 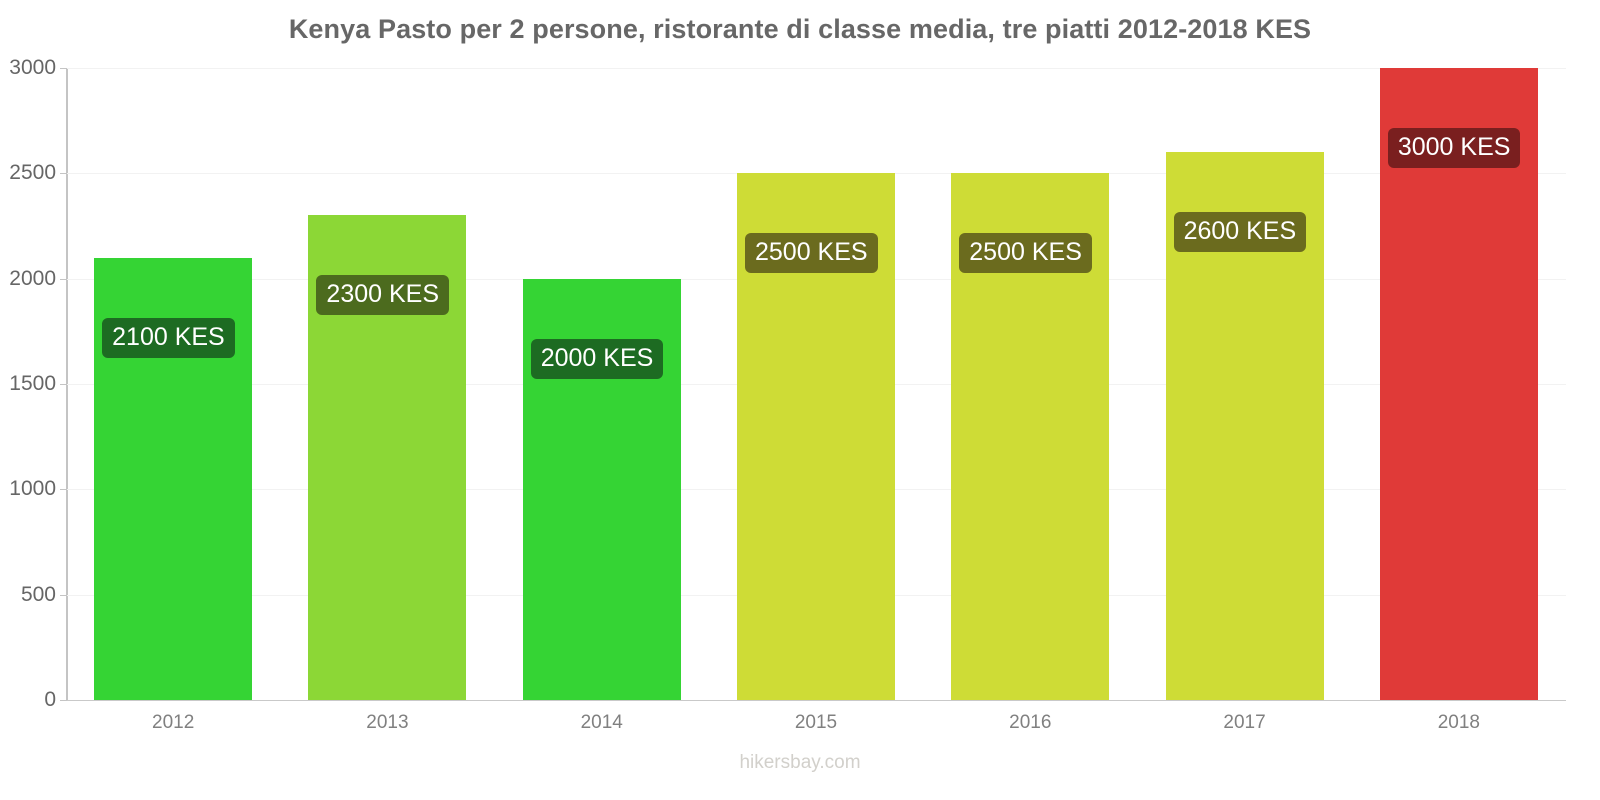 What do you see at coordinates (1244, 722) in the screenshot?
I see `x-tick-label: 2017` at bounding box center [1244, 722].